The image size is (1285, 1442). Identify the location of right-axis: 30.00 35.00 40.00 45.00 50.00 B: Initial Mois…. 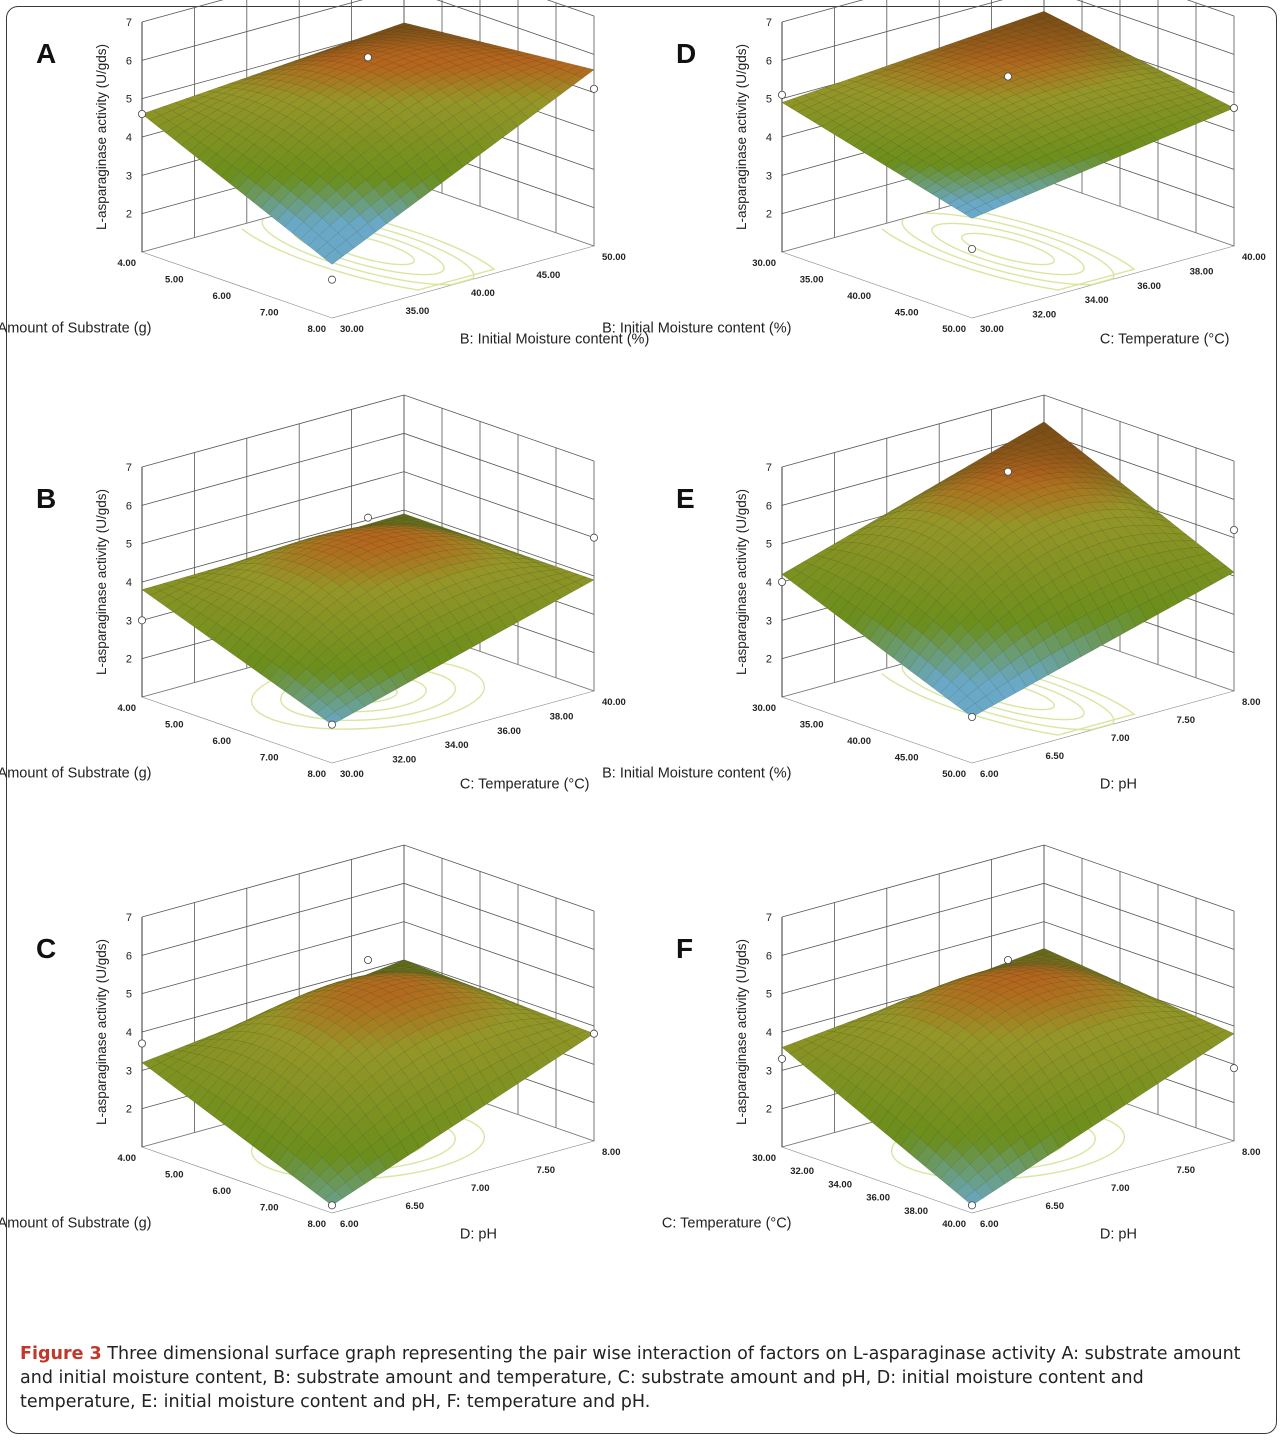
(494, 300).